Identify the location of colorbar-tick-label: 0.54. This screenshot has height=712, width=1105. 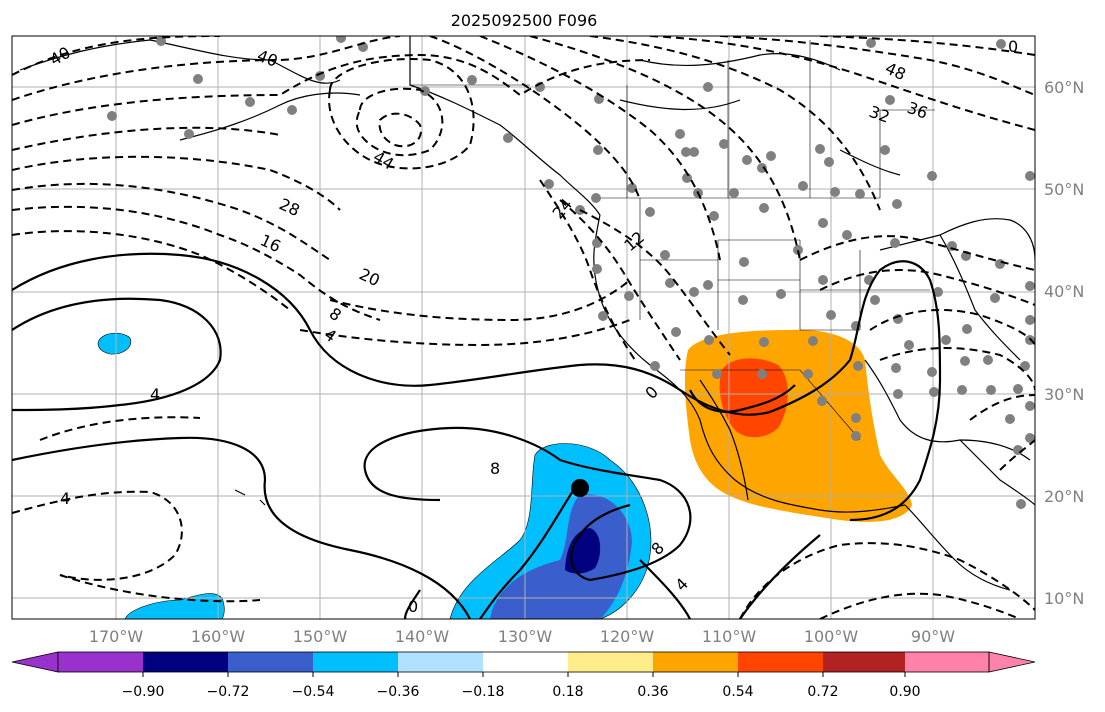
(737, 692).